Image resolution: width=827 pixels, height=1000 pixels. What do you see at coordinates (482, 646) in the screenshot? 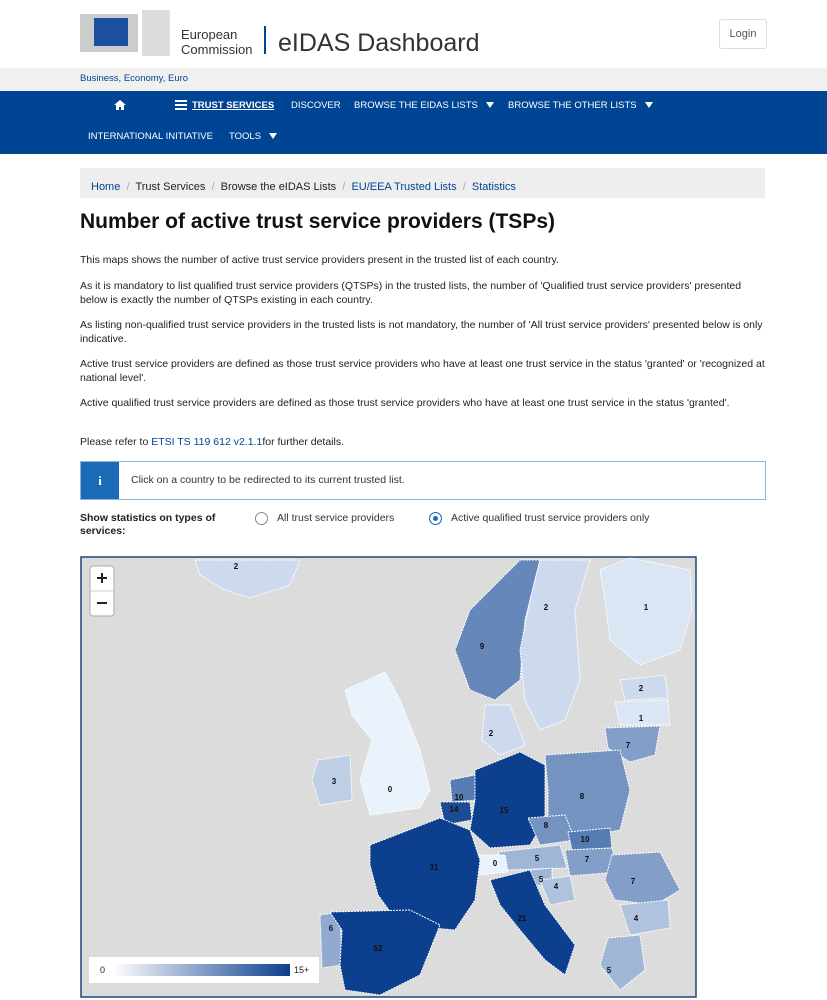
I see `country-count: 9` at bounding box center [482, 646].